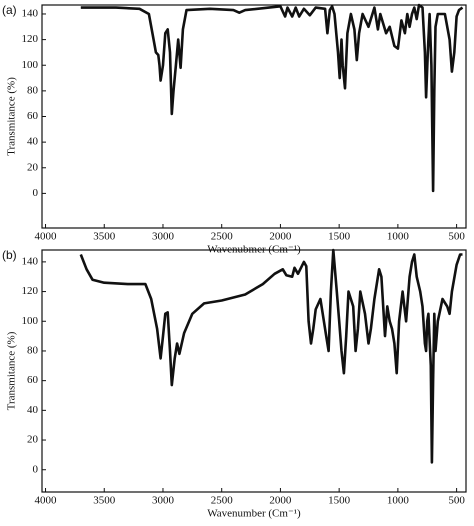 The image size is (474, 526). I want to click on panel-label: (a), so click(9, 10).